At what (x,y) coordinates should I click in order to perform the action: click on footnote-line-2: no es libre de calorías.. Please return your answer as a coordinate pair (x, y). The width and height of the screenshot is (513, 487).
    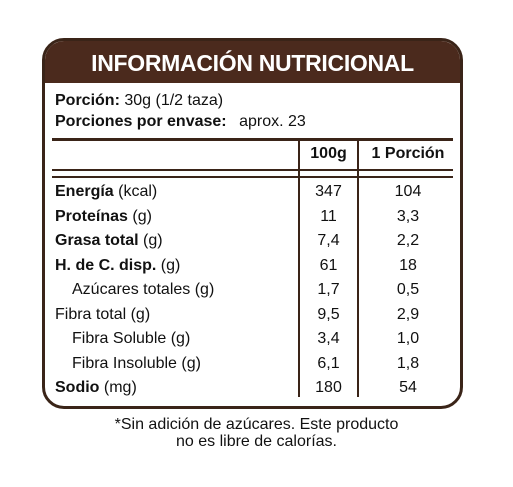
    Looking at the image, I should click on (256, 441).